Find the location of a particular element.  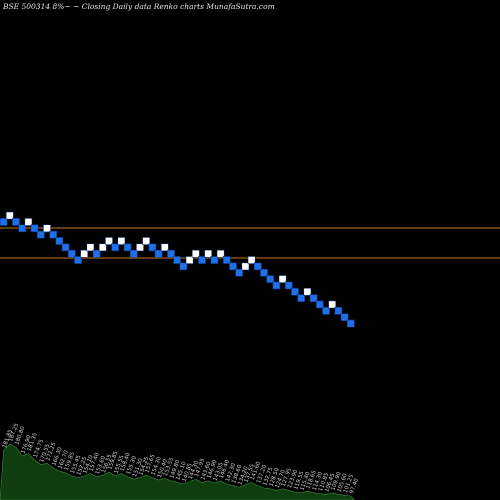

brick-label-56: 97.40 is located at coordinates (354, 485).